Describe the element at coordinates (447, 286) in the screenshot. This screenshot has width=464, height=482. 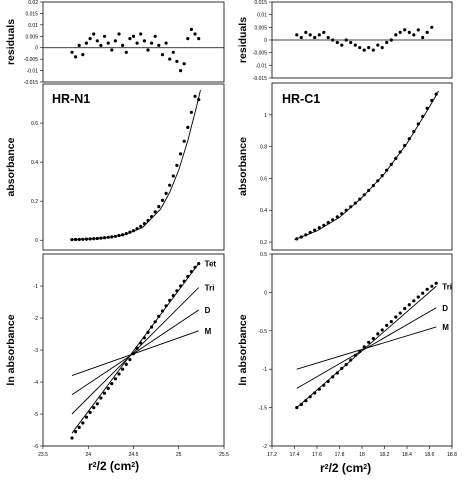
I see `right-ln-model-label-tri: Tri` at that location.